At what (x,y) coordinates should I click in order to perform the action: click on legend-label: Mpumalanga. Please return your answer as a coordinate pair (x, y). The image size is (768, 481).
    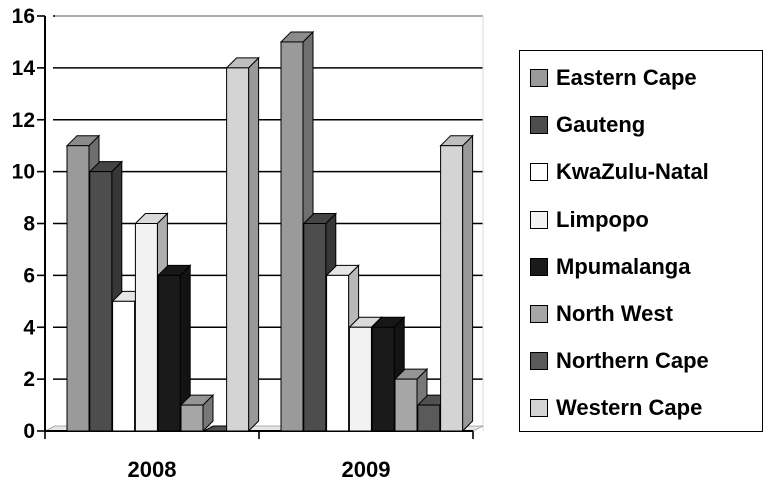
    Looking at the image, I should click on (623, 266).